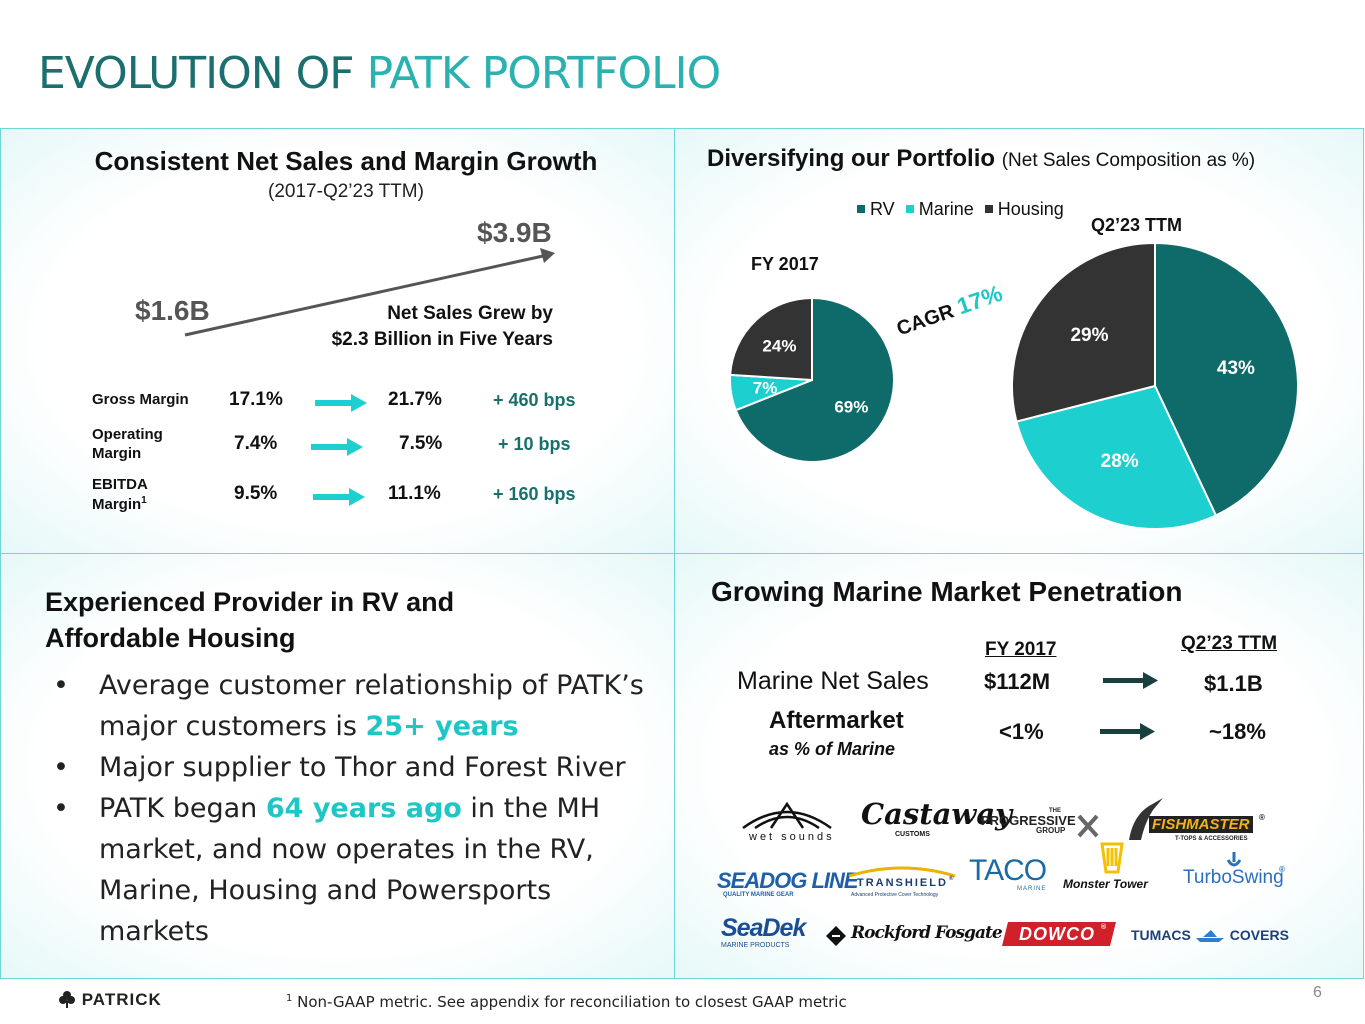  Describe the element at coordinates (250, 602) in the screenshot. I see `provider-heading-line1: Experienced Provider in RV and` at that location.